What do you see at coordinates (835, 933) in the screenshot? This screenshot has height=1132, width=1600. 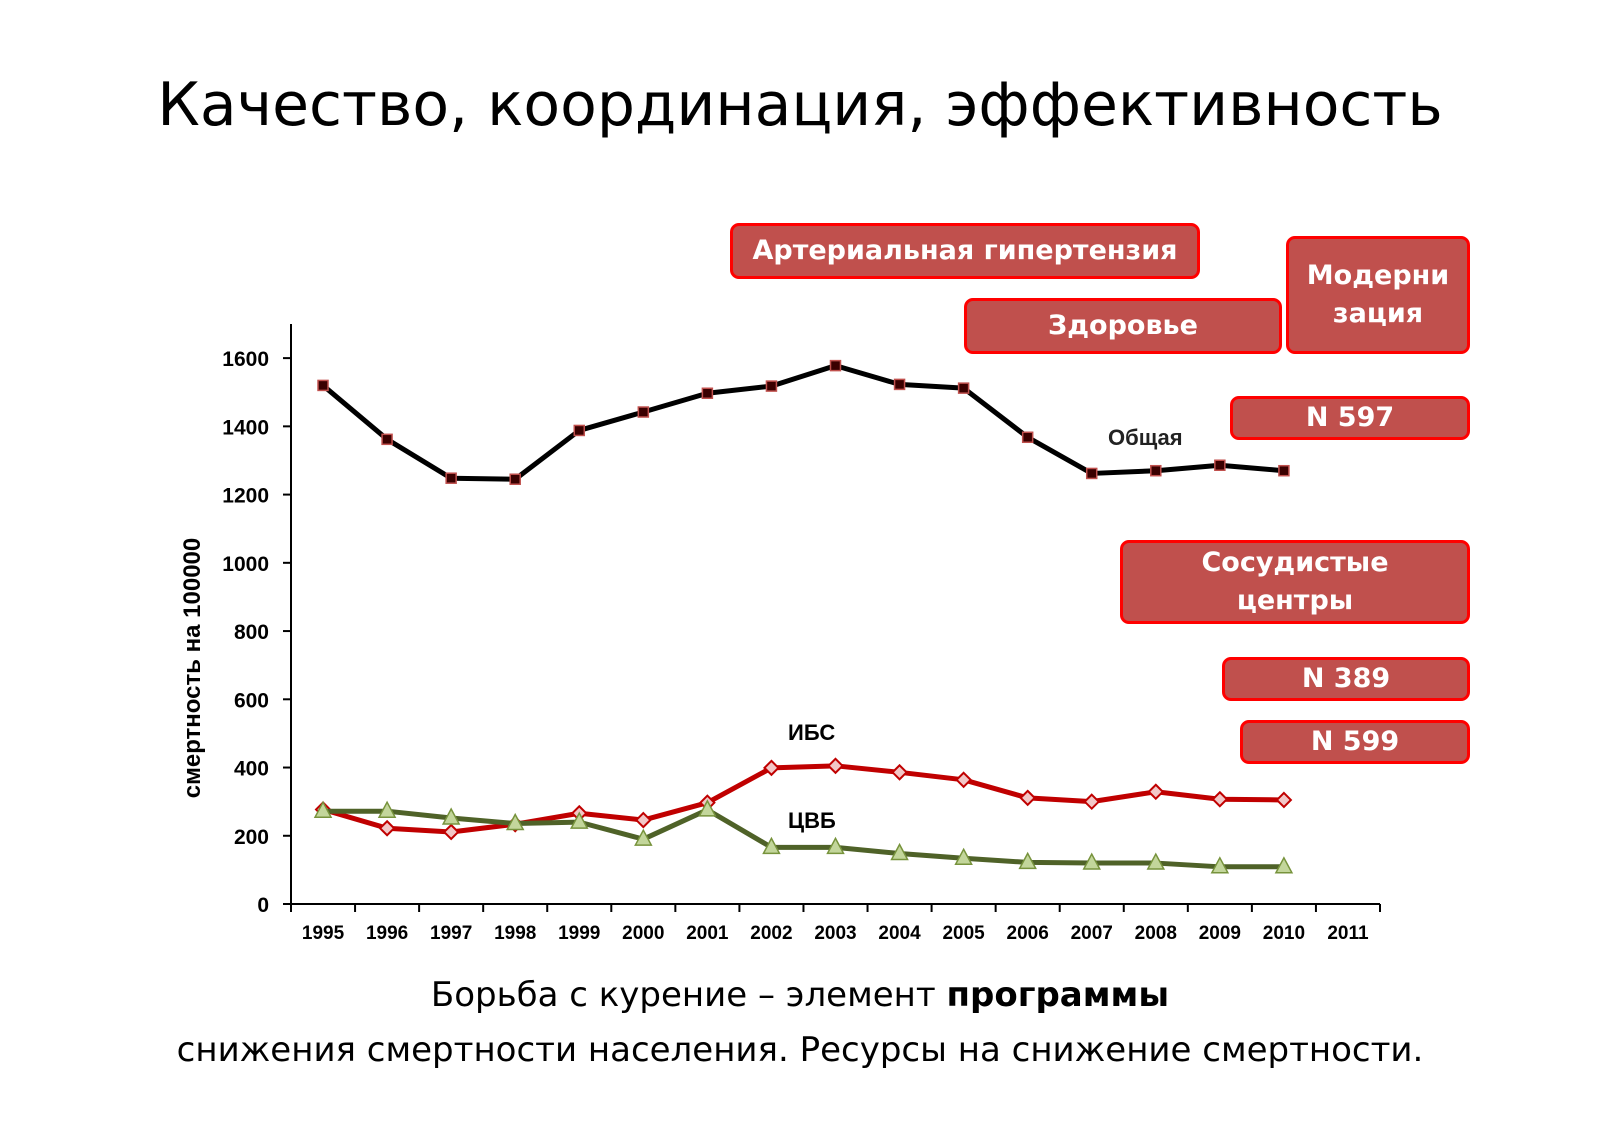 I see `x-tick-label: 2003` at bounding box center [835, 933].